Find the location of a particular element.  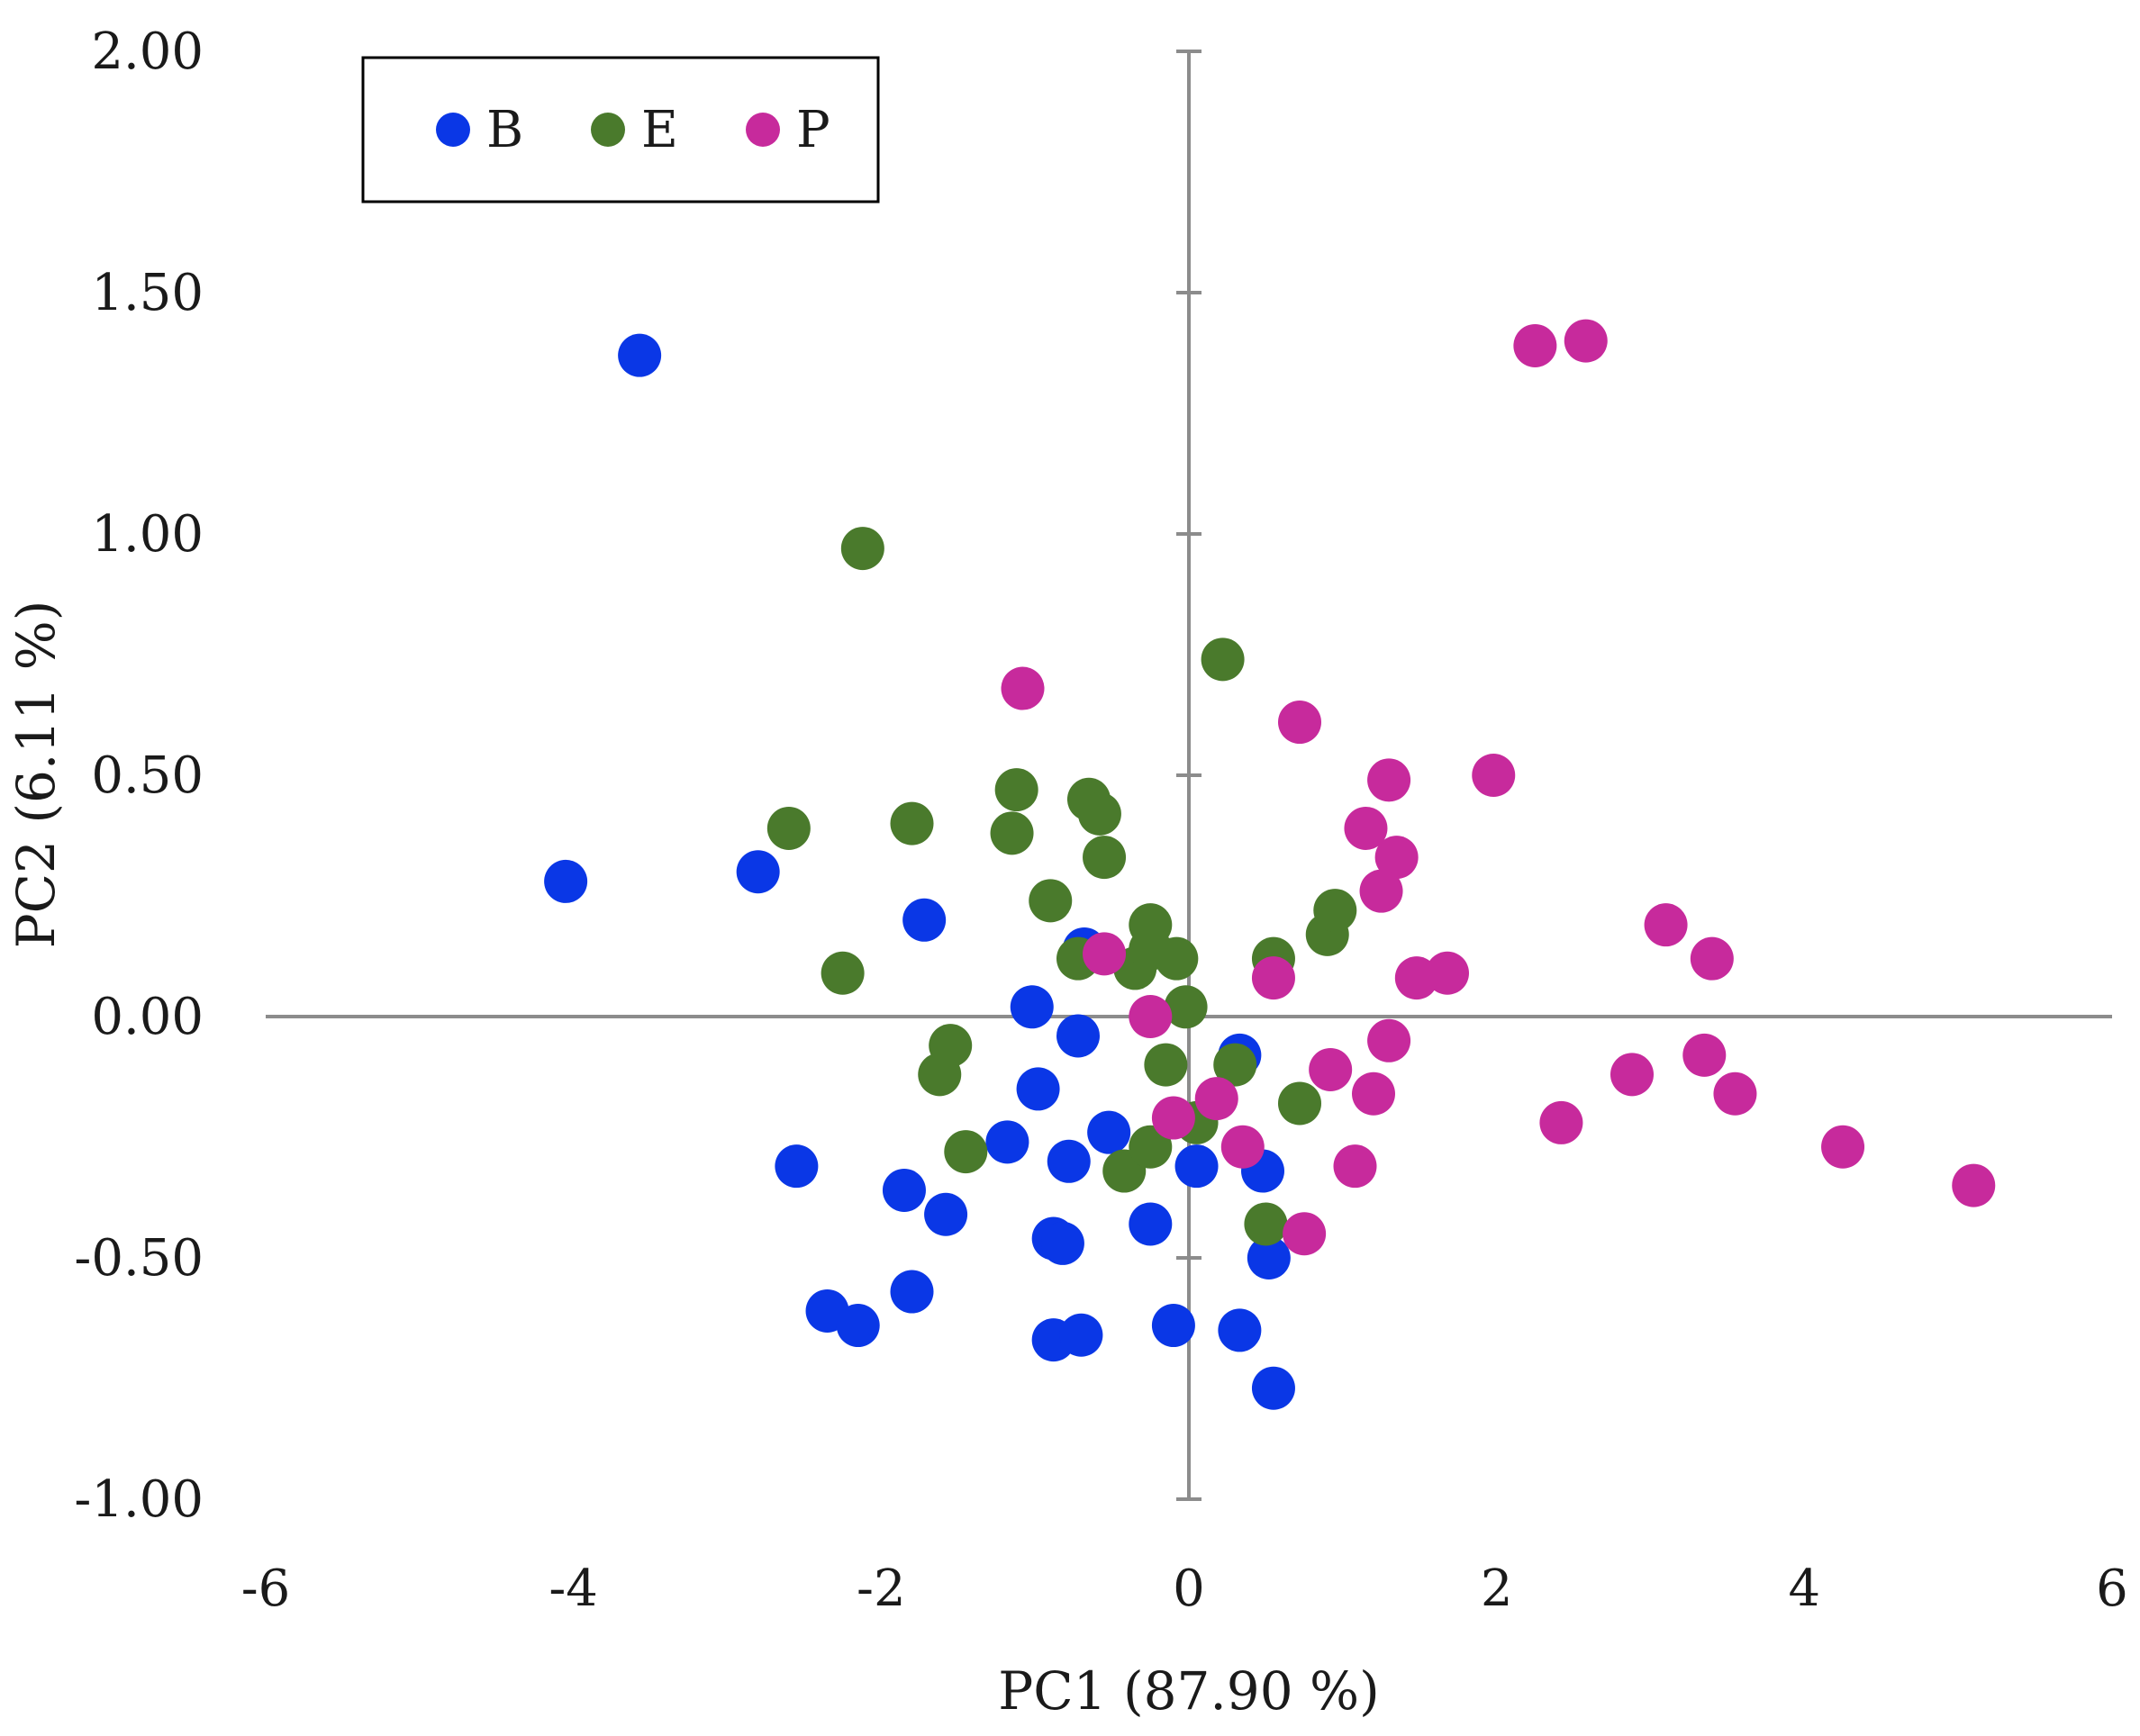

y-tick-labels: -1.00 -0.50 0.00 0.50 1.00 1.50 2.00 is located at coordinates (139, 776).